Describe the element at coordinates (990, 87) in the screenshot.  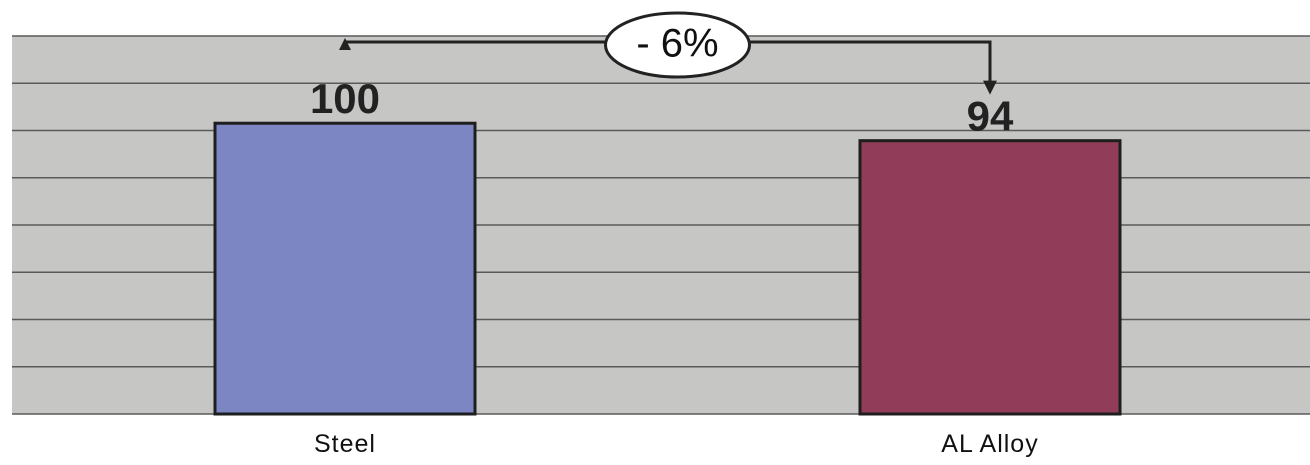
I see `arrowhead-right` at that location.